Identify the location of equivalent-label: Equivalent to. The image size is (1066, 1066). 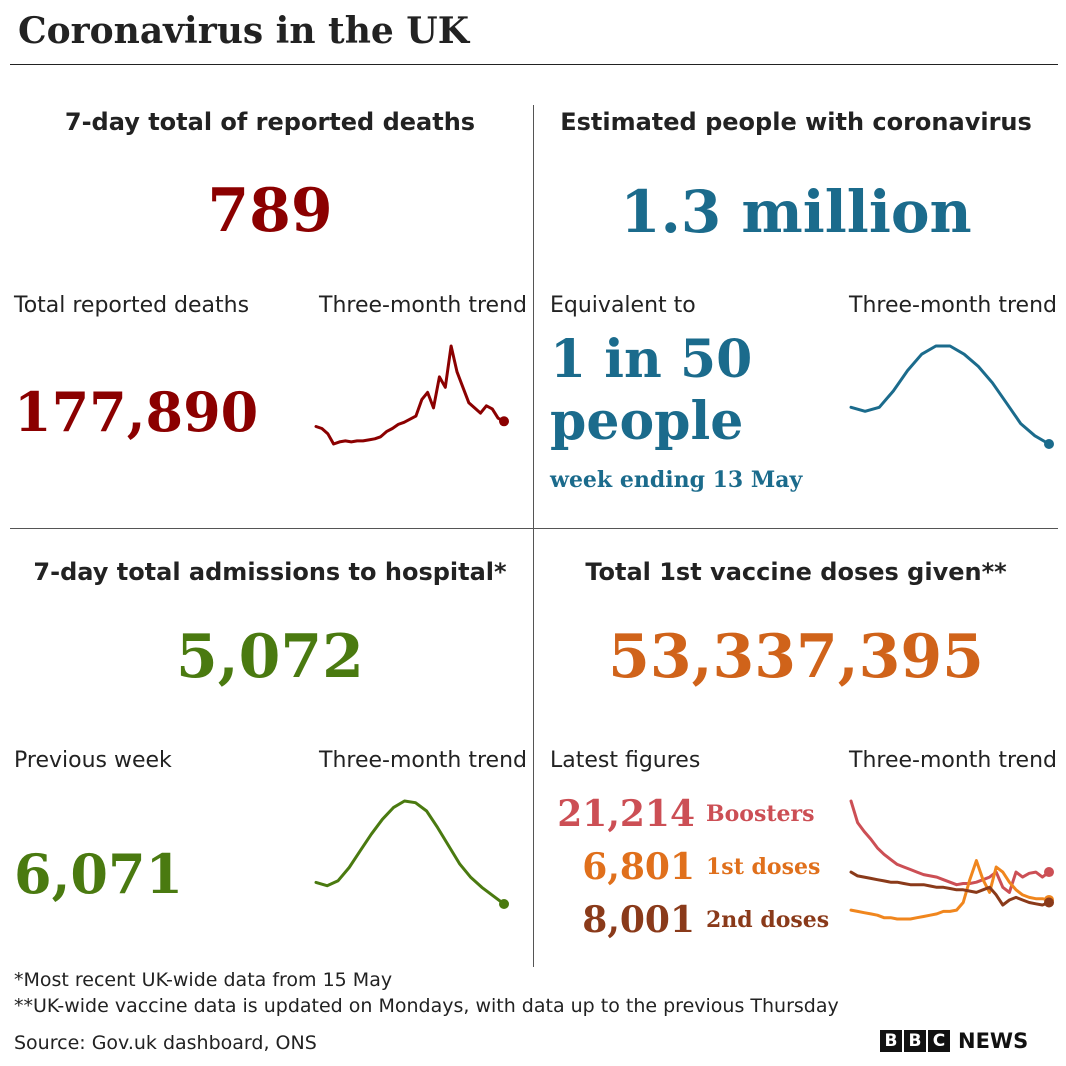
(623, 305).